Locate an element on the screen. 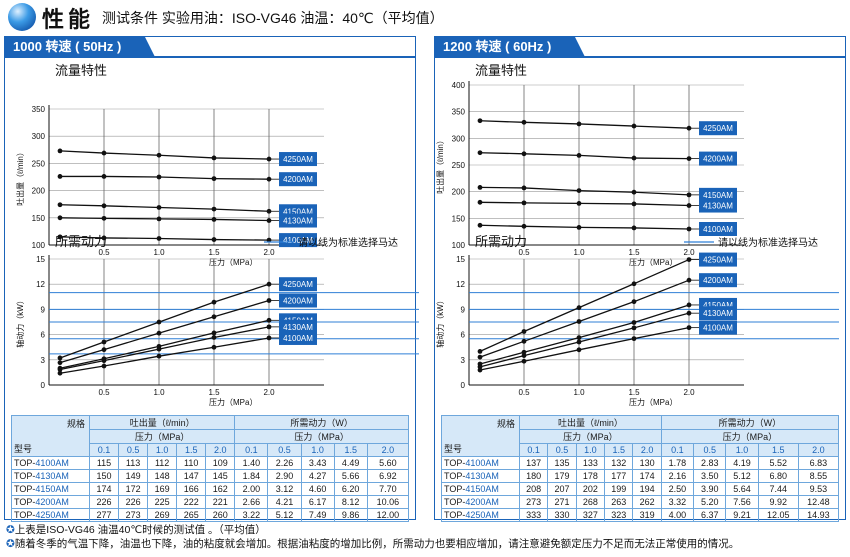 This screenshot has width=850, height=557. power-value: 14.93 is located at coordinates (818, 515).